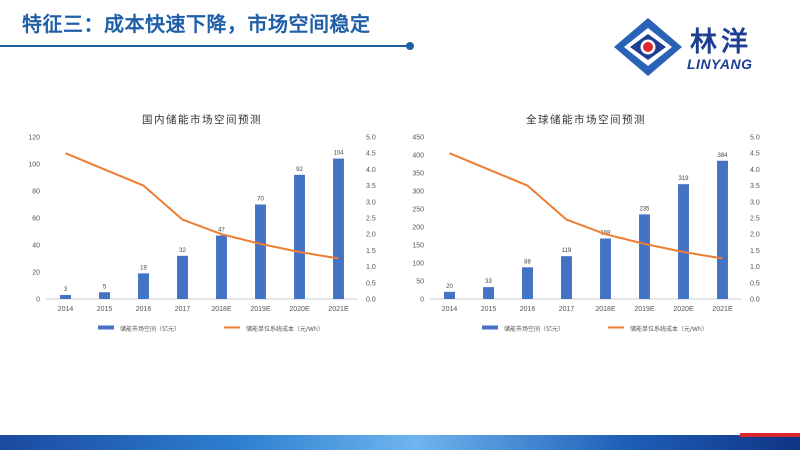 The width and height of the screenshot is (800, 450). I want to click on y-left-tick-label: 300, so click(418, 192).